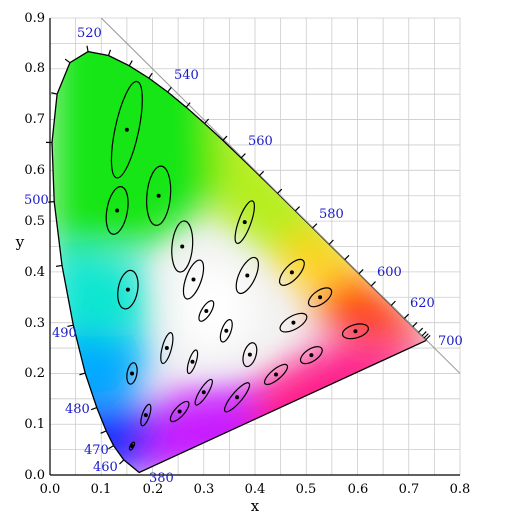 Image resolution: width=522 pixels, height=520 pixels. I want to click on wavelength-label: 490, so click(64, 333).